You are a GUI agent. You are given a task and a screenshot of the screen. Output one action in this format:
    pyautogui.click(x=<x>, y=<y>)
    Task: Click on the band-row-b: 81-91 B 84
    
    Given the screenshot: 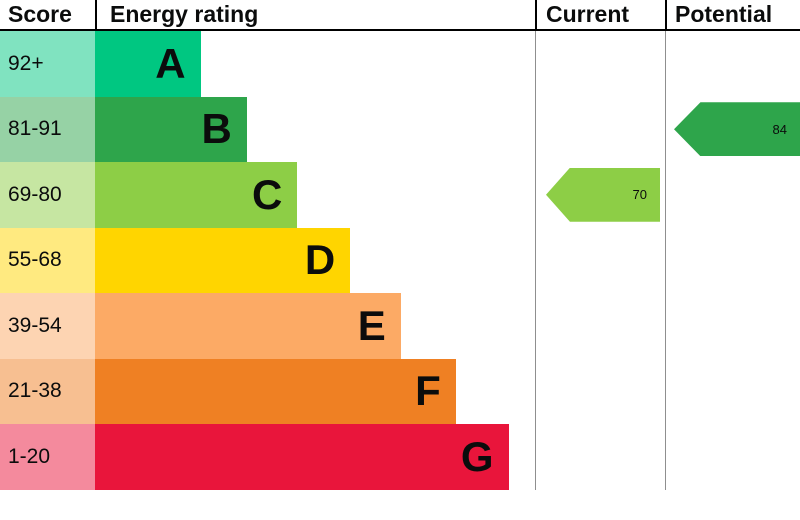 What is the action you would take?
    pyautogui.click(x=400, y=129)
    